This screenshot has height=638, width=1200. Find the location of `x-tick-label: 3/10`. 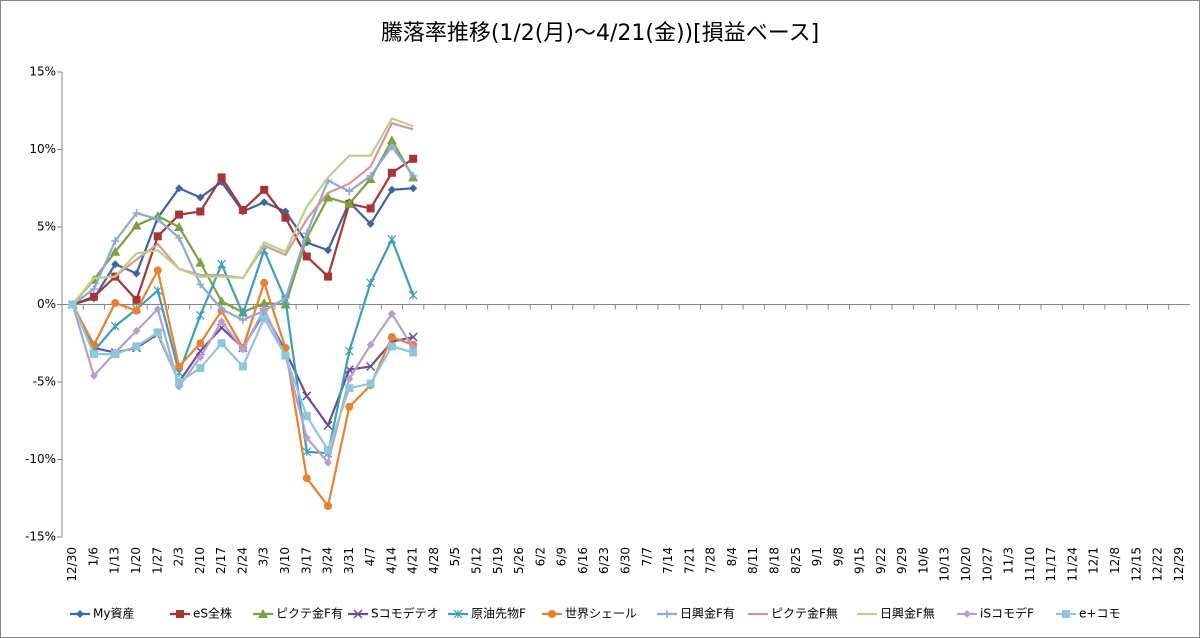

x-tick-label: 3/10 is located at coordinates (285, 560).